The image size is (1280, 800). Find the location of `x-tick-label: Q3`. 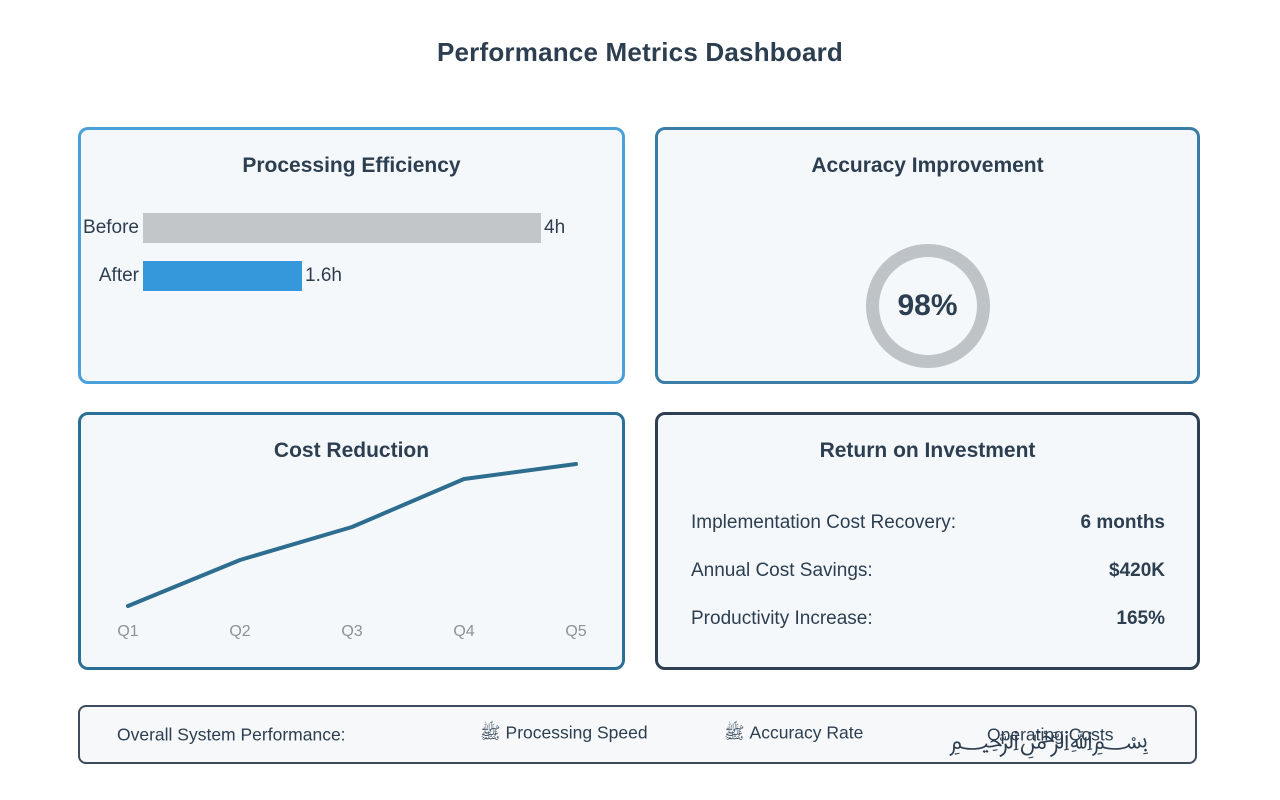

x-tick-label: Q3 is located at coordinates (352, 631).